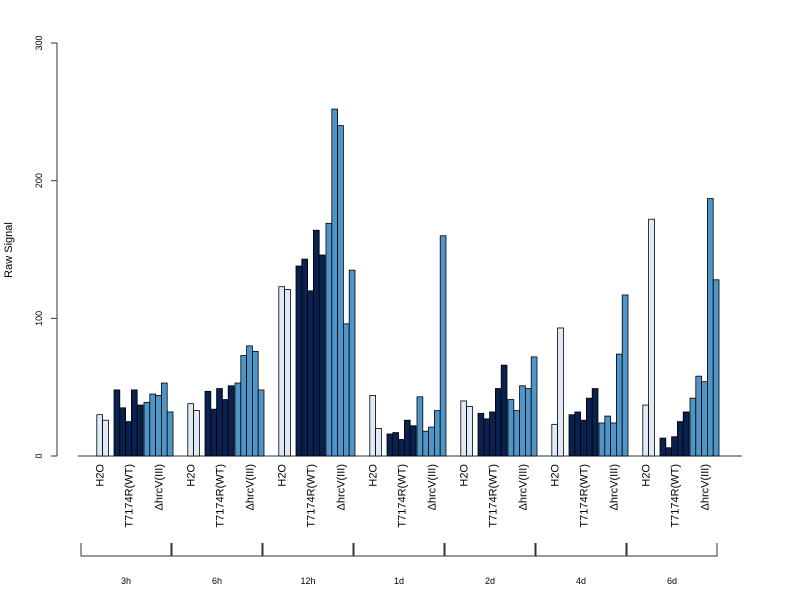 Image resolution: width=800 pixels, height=600 pixels. What do you see at coordinates (672, 581) in the screenshot?
I see `timepoint-label: 6d` at bounding box center [672, 581].